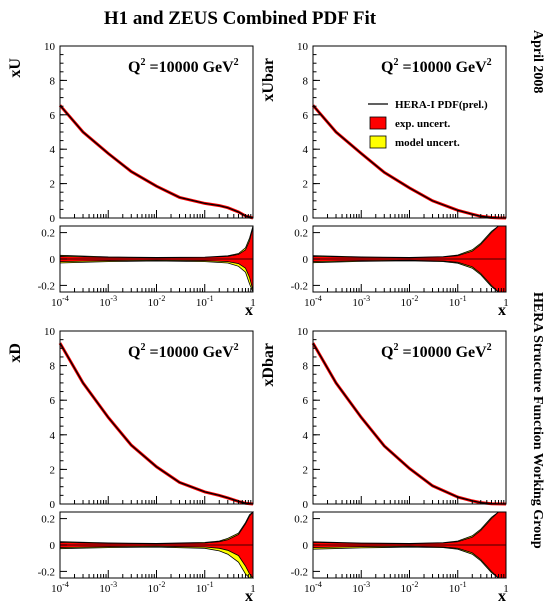 The image size is (547, 612). I want to click on xD-xlabel: x, so click(249, 596).